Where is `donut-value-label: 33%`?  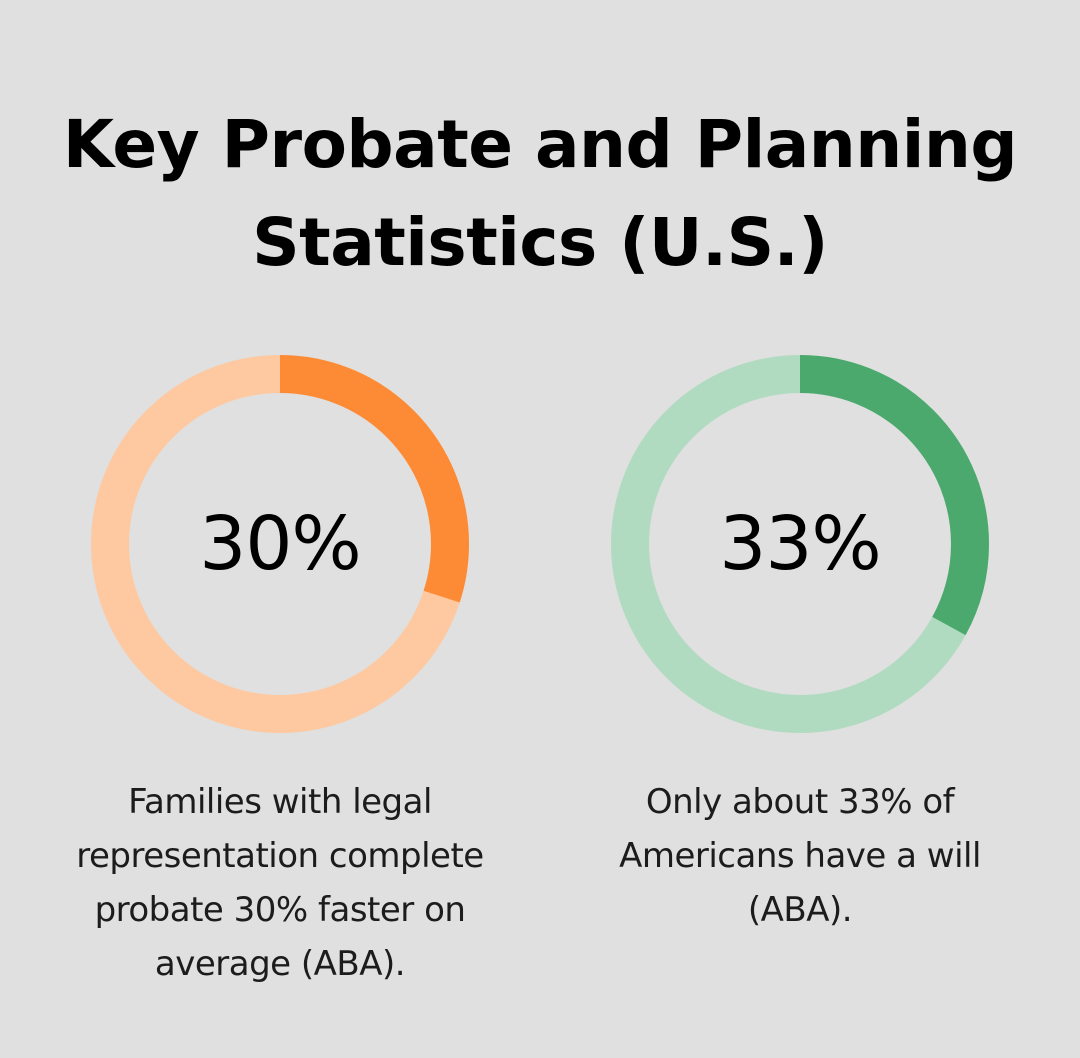 donut-value-label: 33% is located at coordinates (800, 544).